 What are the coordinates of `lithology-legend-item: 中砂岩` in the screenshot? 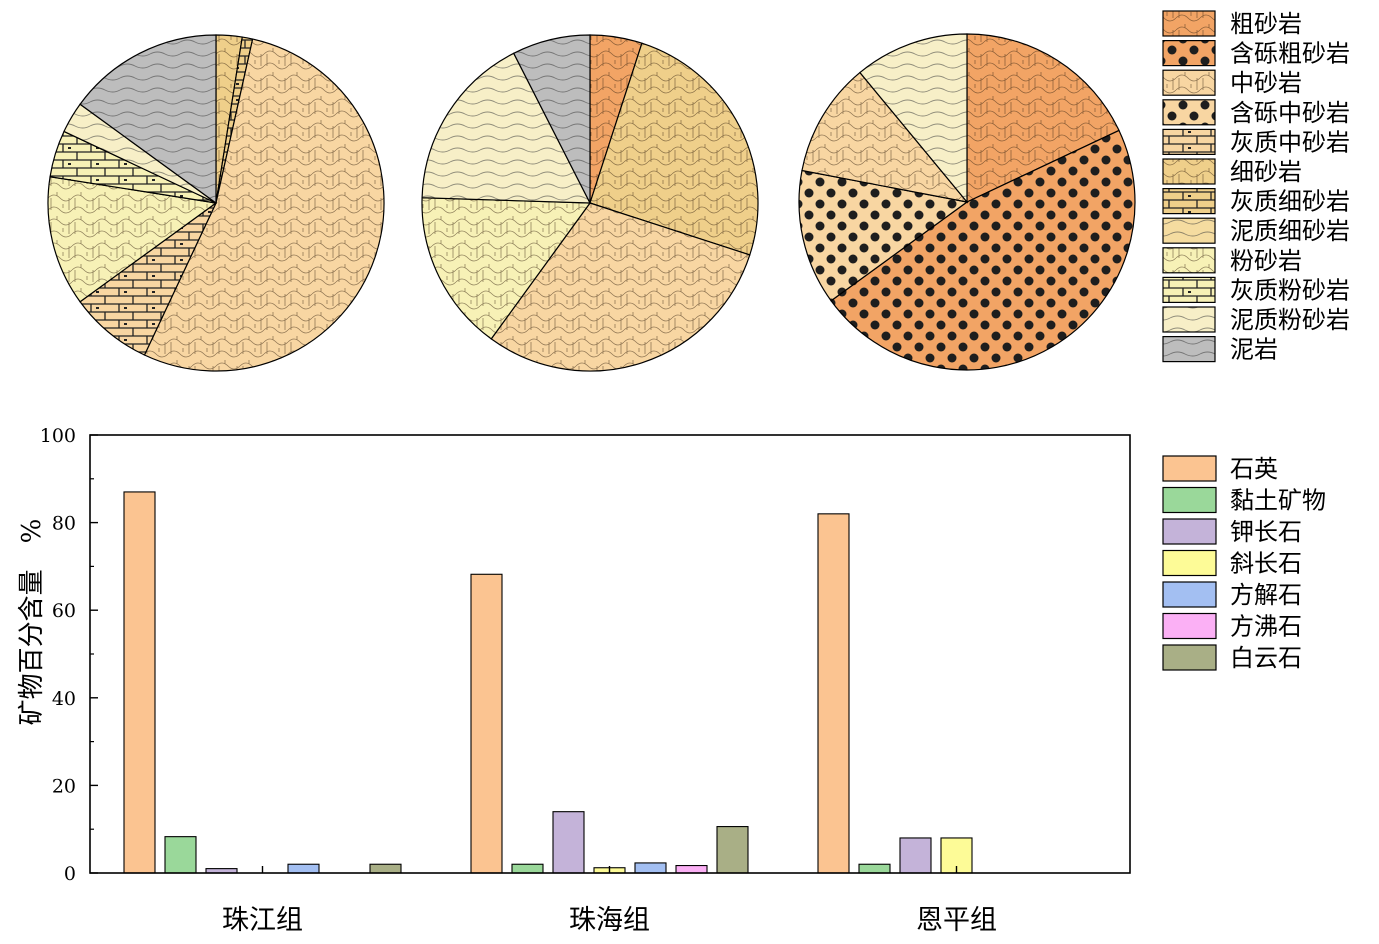 It's located at (1232, 83).